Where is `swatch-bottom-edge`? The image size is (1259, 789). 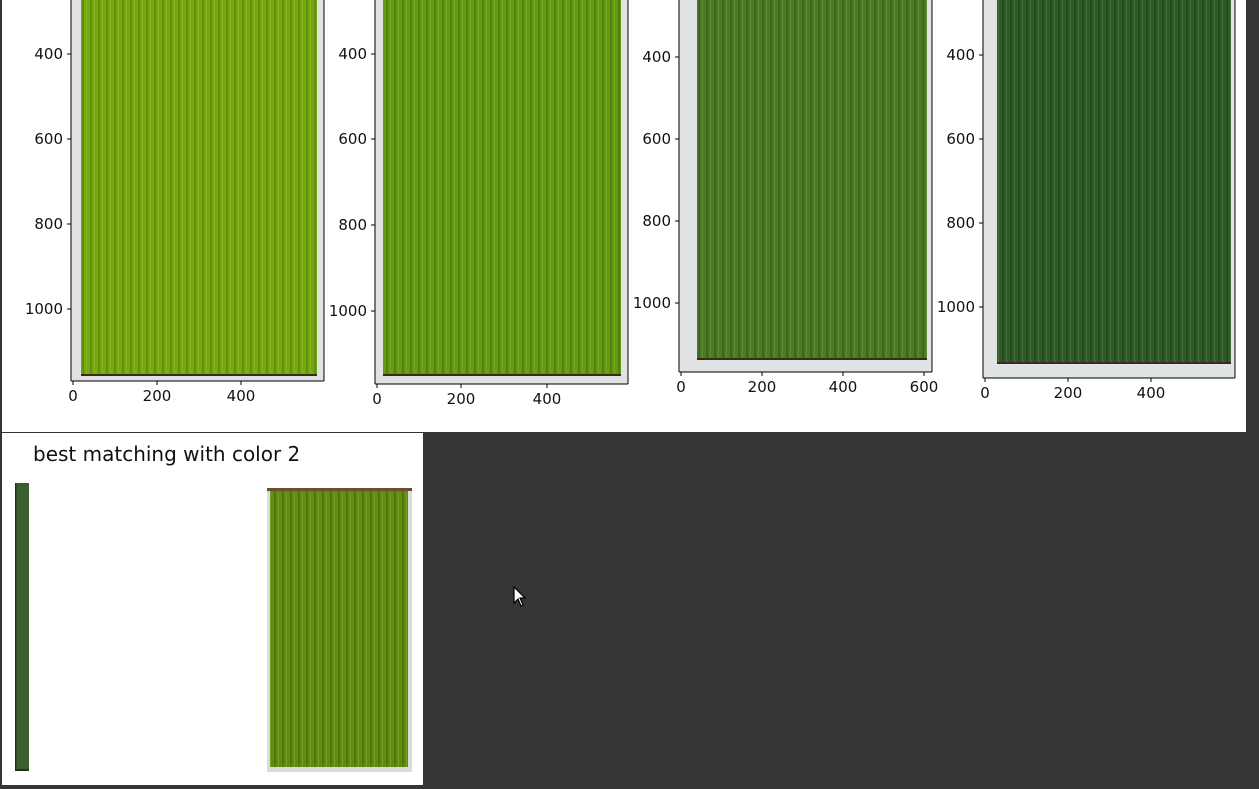
swatch-bottom-edge is located at coordinates (22, 770).